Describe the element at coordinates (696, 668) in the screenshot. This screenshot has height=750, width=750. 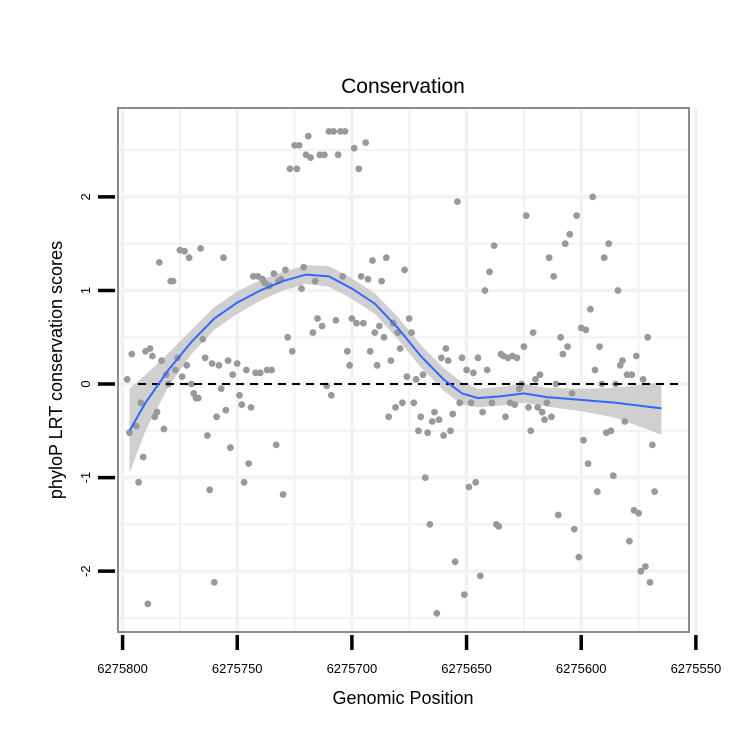
I see `x-tick-label: 6275550` at that location.